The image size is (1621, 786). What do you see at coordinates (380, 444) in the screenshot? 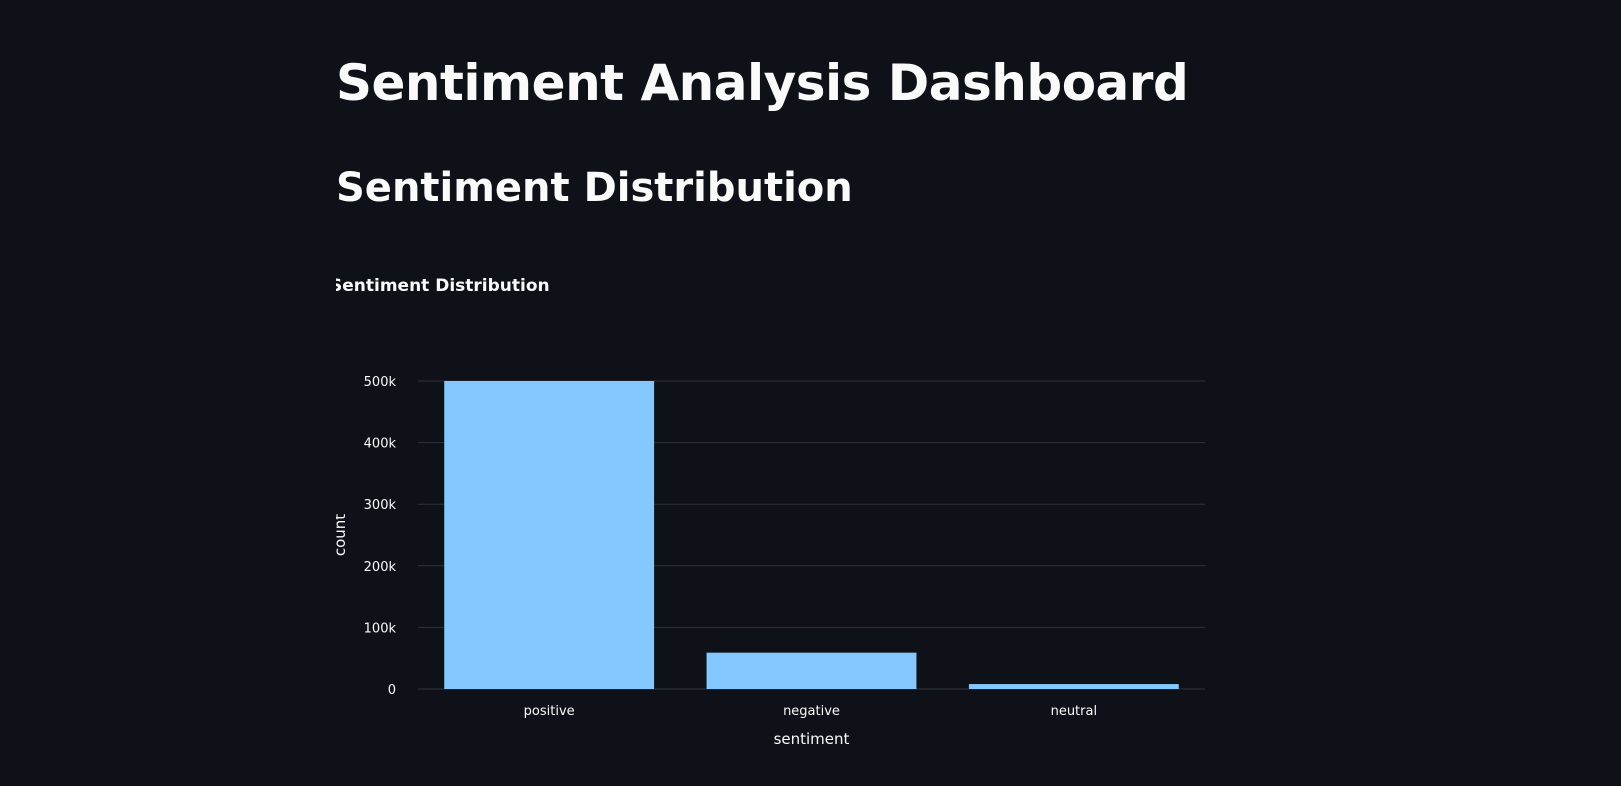
I see `y-tick-label: 400k` at bounding box center [380, 444].